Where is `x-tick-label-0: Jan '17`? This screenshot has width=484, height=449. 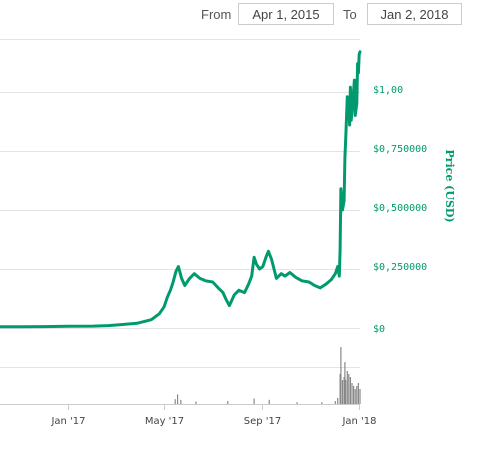 x-tick-label-0: Jan '17 is located at coordinates (67, 421).